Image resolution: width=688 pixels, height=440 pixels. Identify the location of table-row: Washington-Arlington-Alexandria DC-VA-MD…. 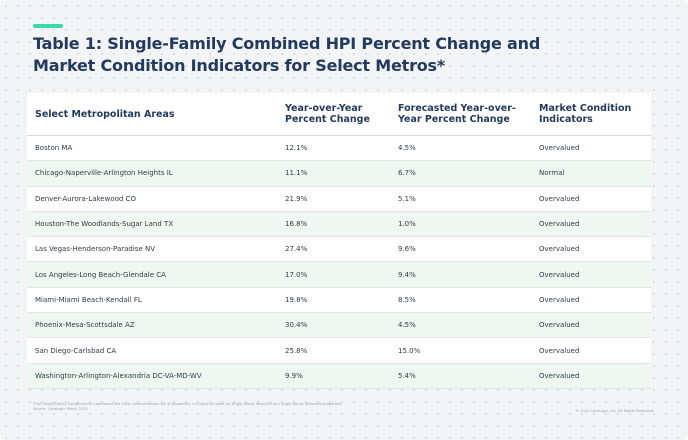
(339, 376).